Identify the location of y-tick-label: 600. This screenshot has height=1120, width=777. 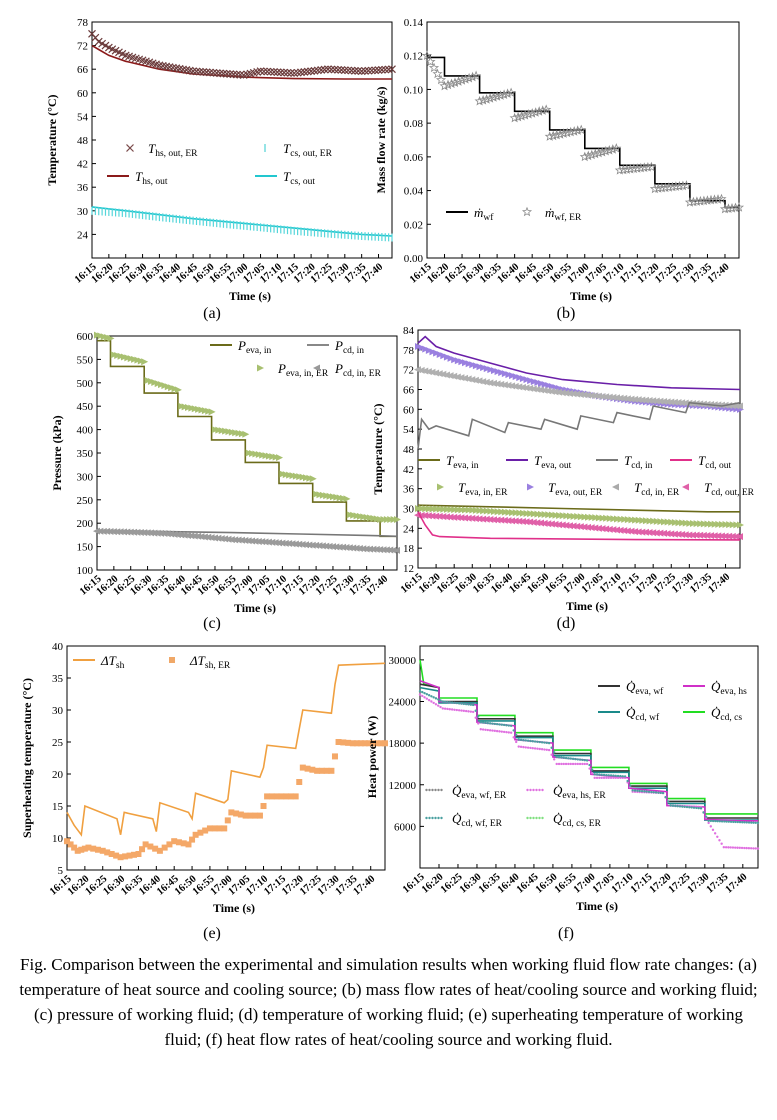
(85, 337).